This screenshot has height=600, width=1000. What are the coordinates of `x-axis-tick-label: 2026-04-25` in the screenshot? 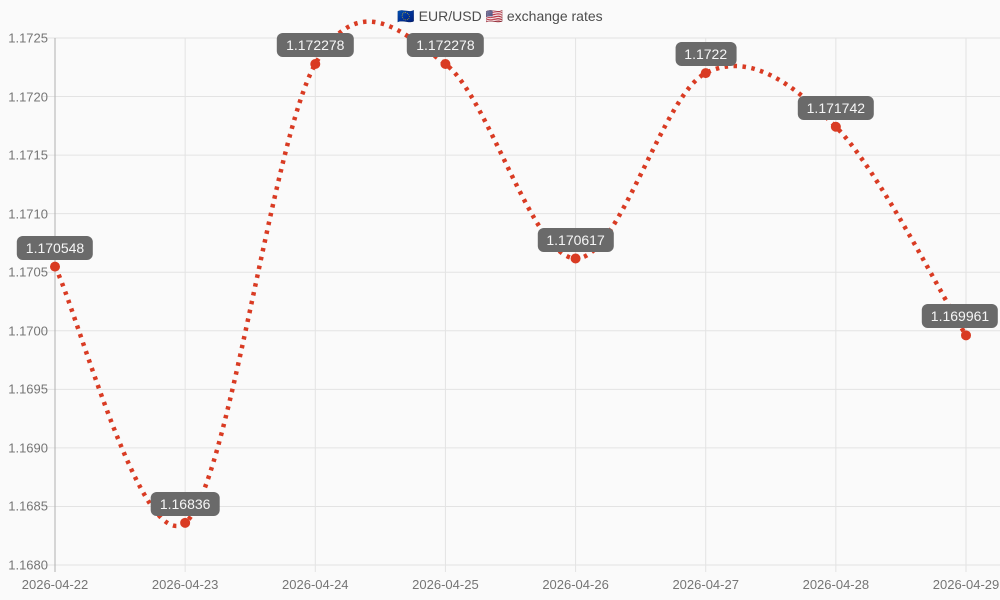 It's located at (445, 584).